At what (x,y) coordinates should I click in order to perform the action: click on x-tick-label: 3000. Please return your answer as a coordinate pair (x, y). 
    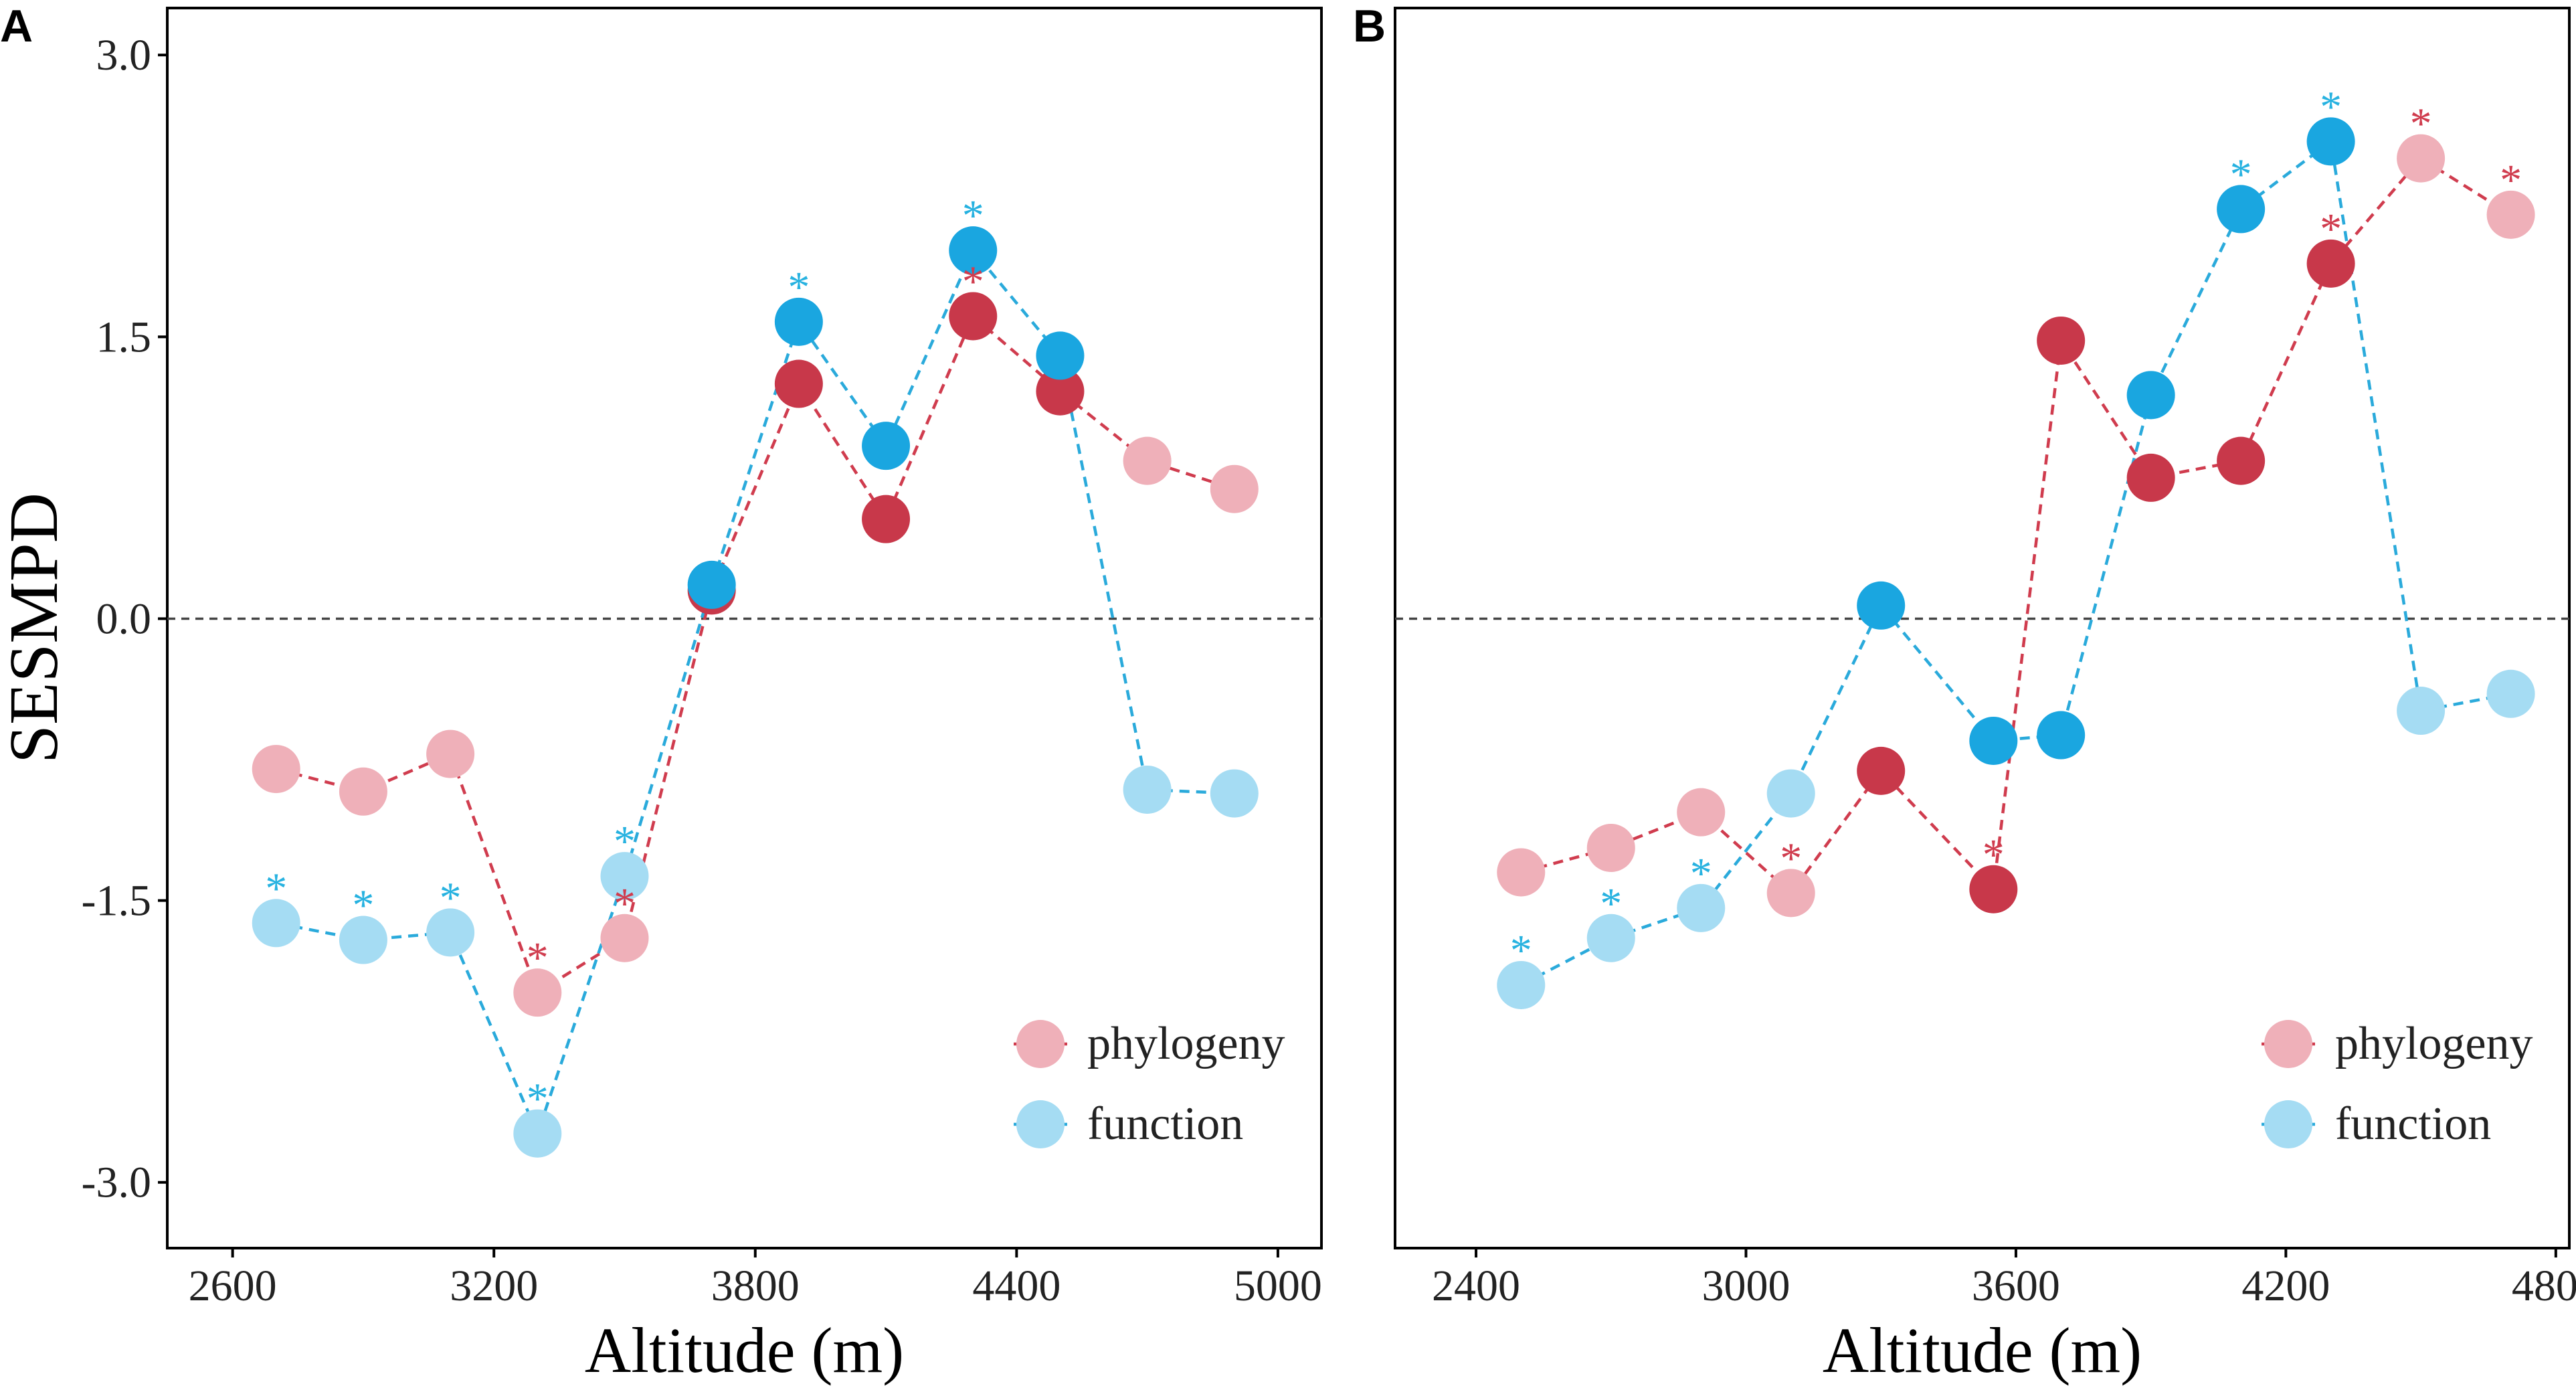
    Looking at the image, I should click on (1745, 1286).